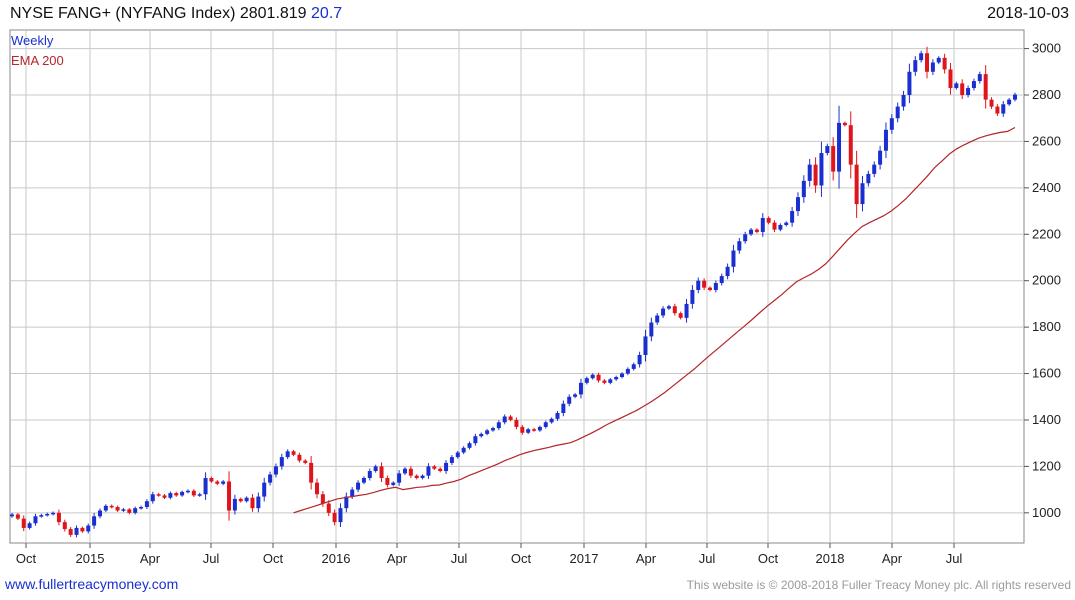 This screenshot has height=600, width=1075. I want to click on y-tick-label: 2000, so click(1046, 280).